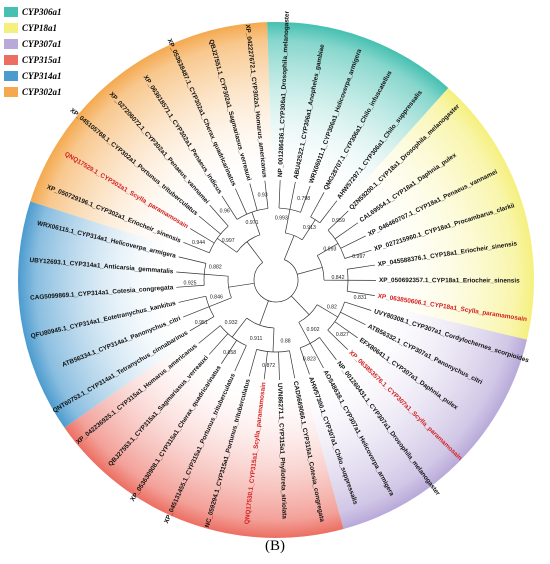 The image size is (550, 564). I want to click on clade-sector-cyp314a1, so click(101, 314).